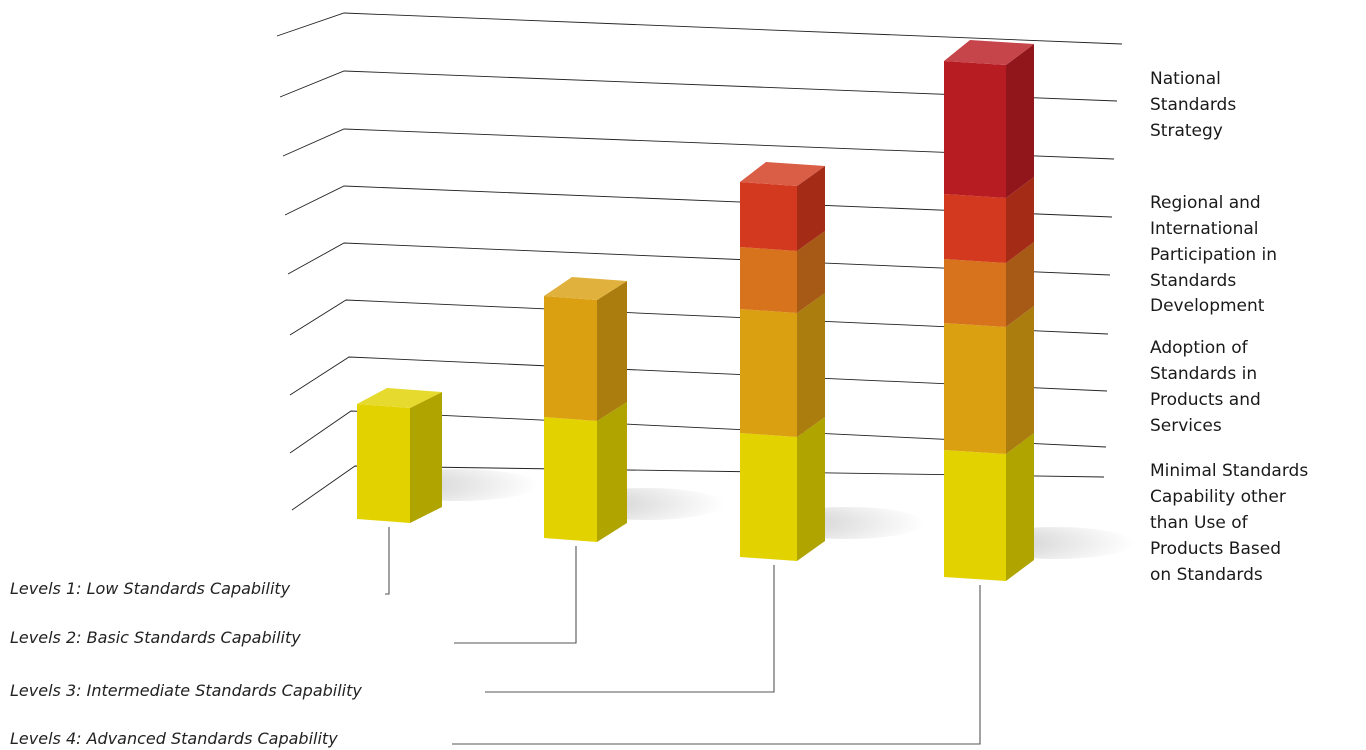 The image size is (1366, 750). I want to click on layer-label-line: Products Based, so click(1215, 549).